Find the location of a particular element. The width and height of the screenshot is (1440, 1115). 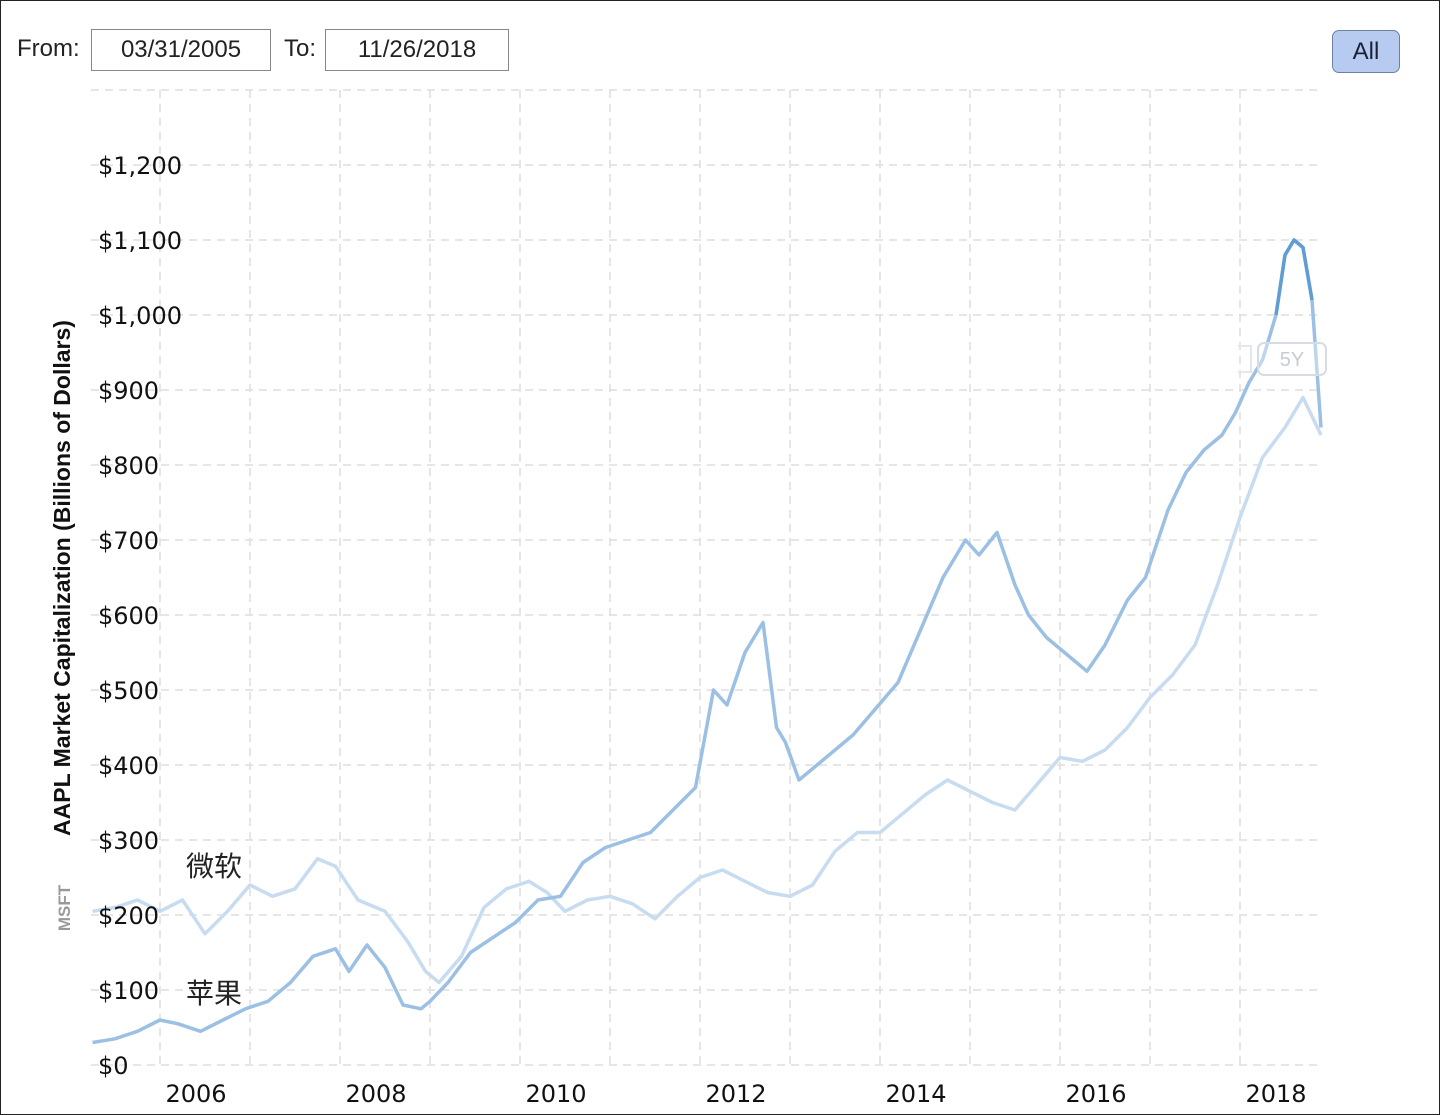

x-tick-label: 2006 is located at coordinates (195, 1094).